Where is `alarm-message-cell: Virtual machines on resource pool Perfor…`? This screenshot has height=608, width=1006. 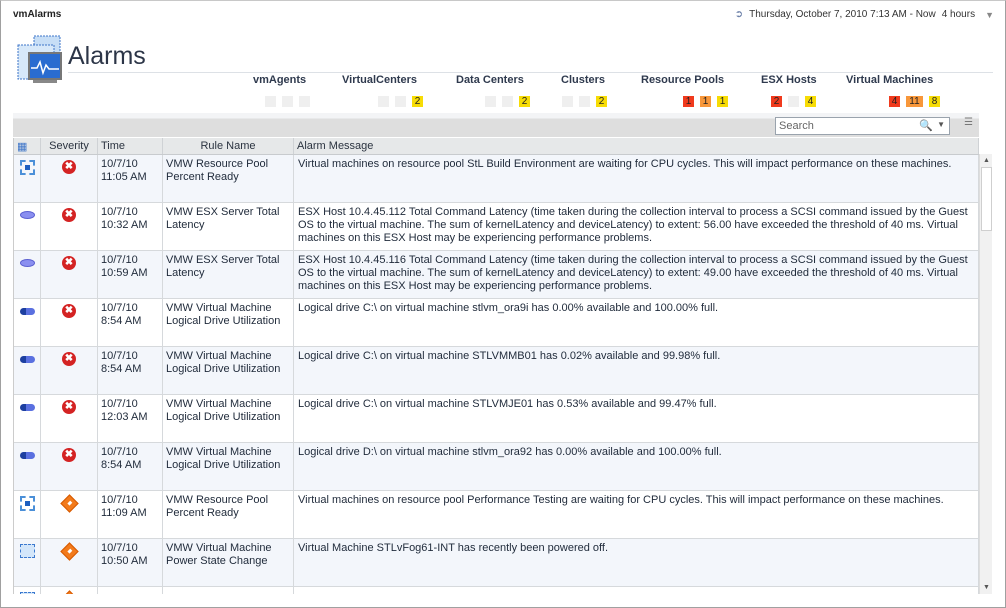 alarm-message-cell: Virtual machines on resource pool Perfor… is located at coordinates (636, 514).